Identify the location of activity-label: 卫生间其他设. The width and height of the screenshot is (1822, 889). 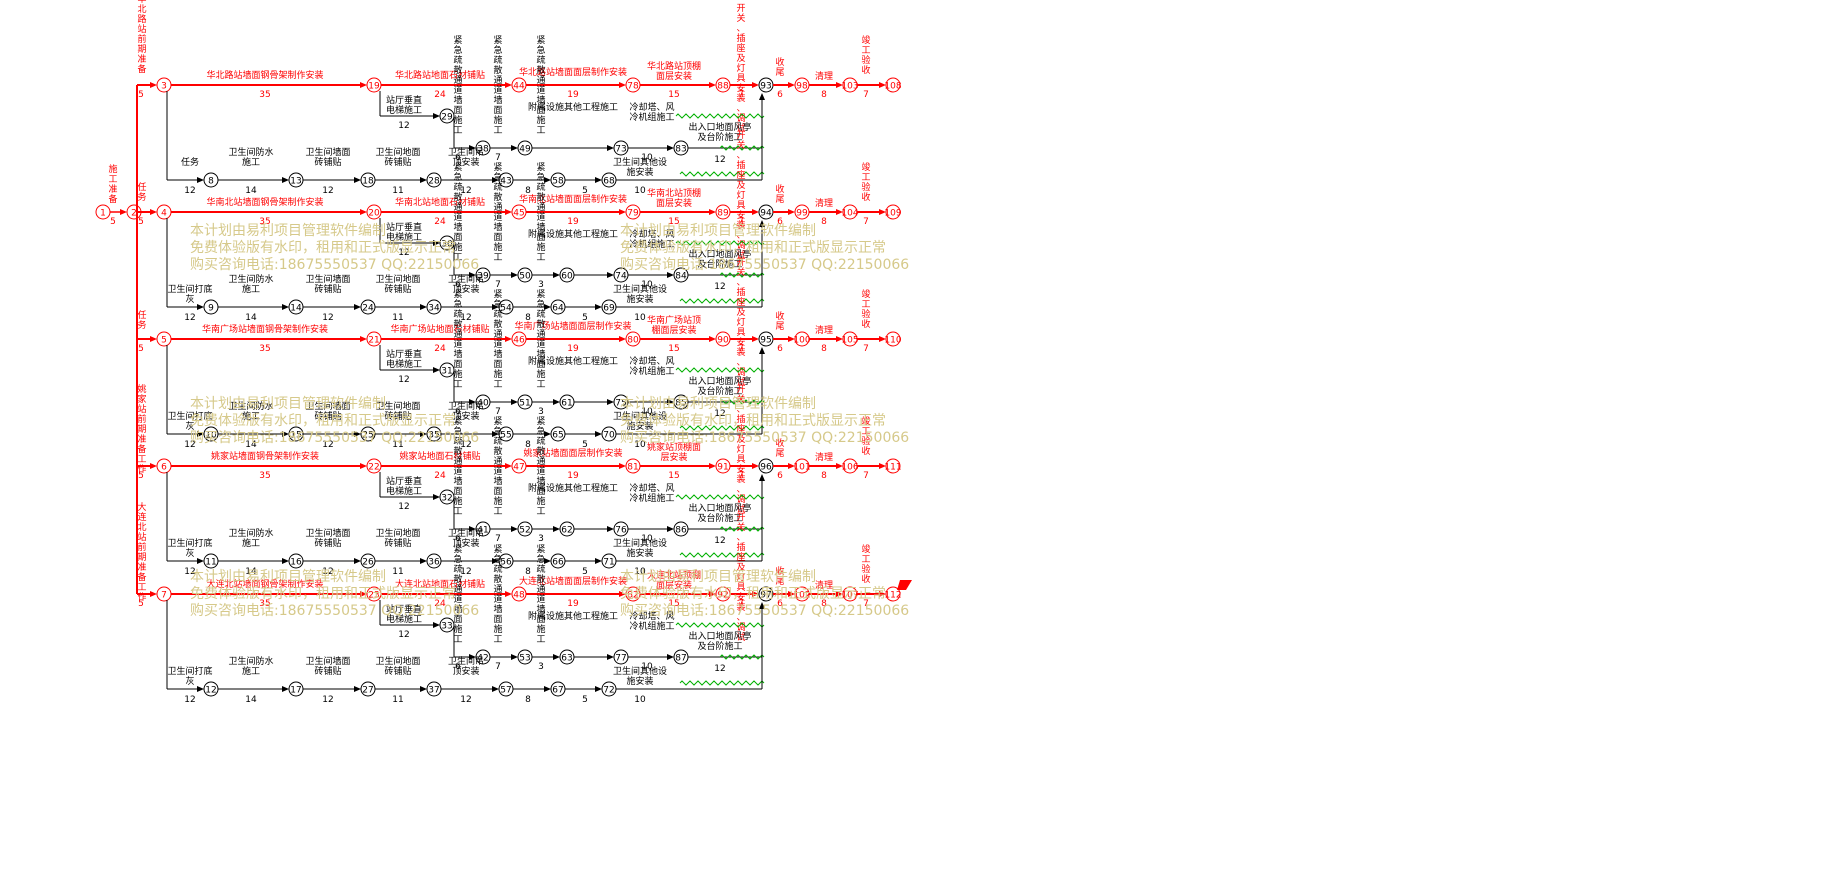
(640, 416).